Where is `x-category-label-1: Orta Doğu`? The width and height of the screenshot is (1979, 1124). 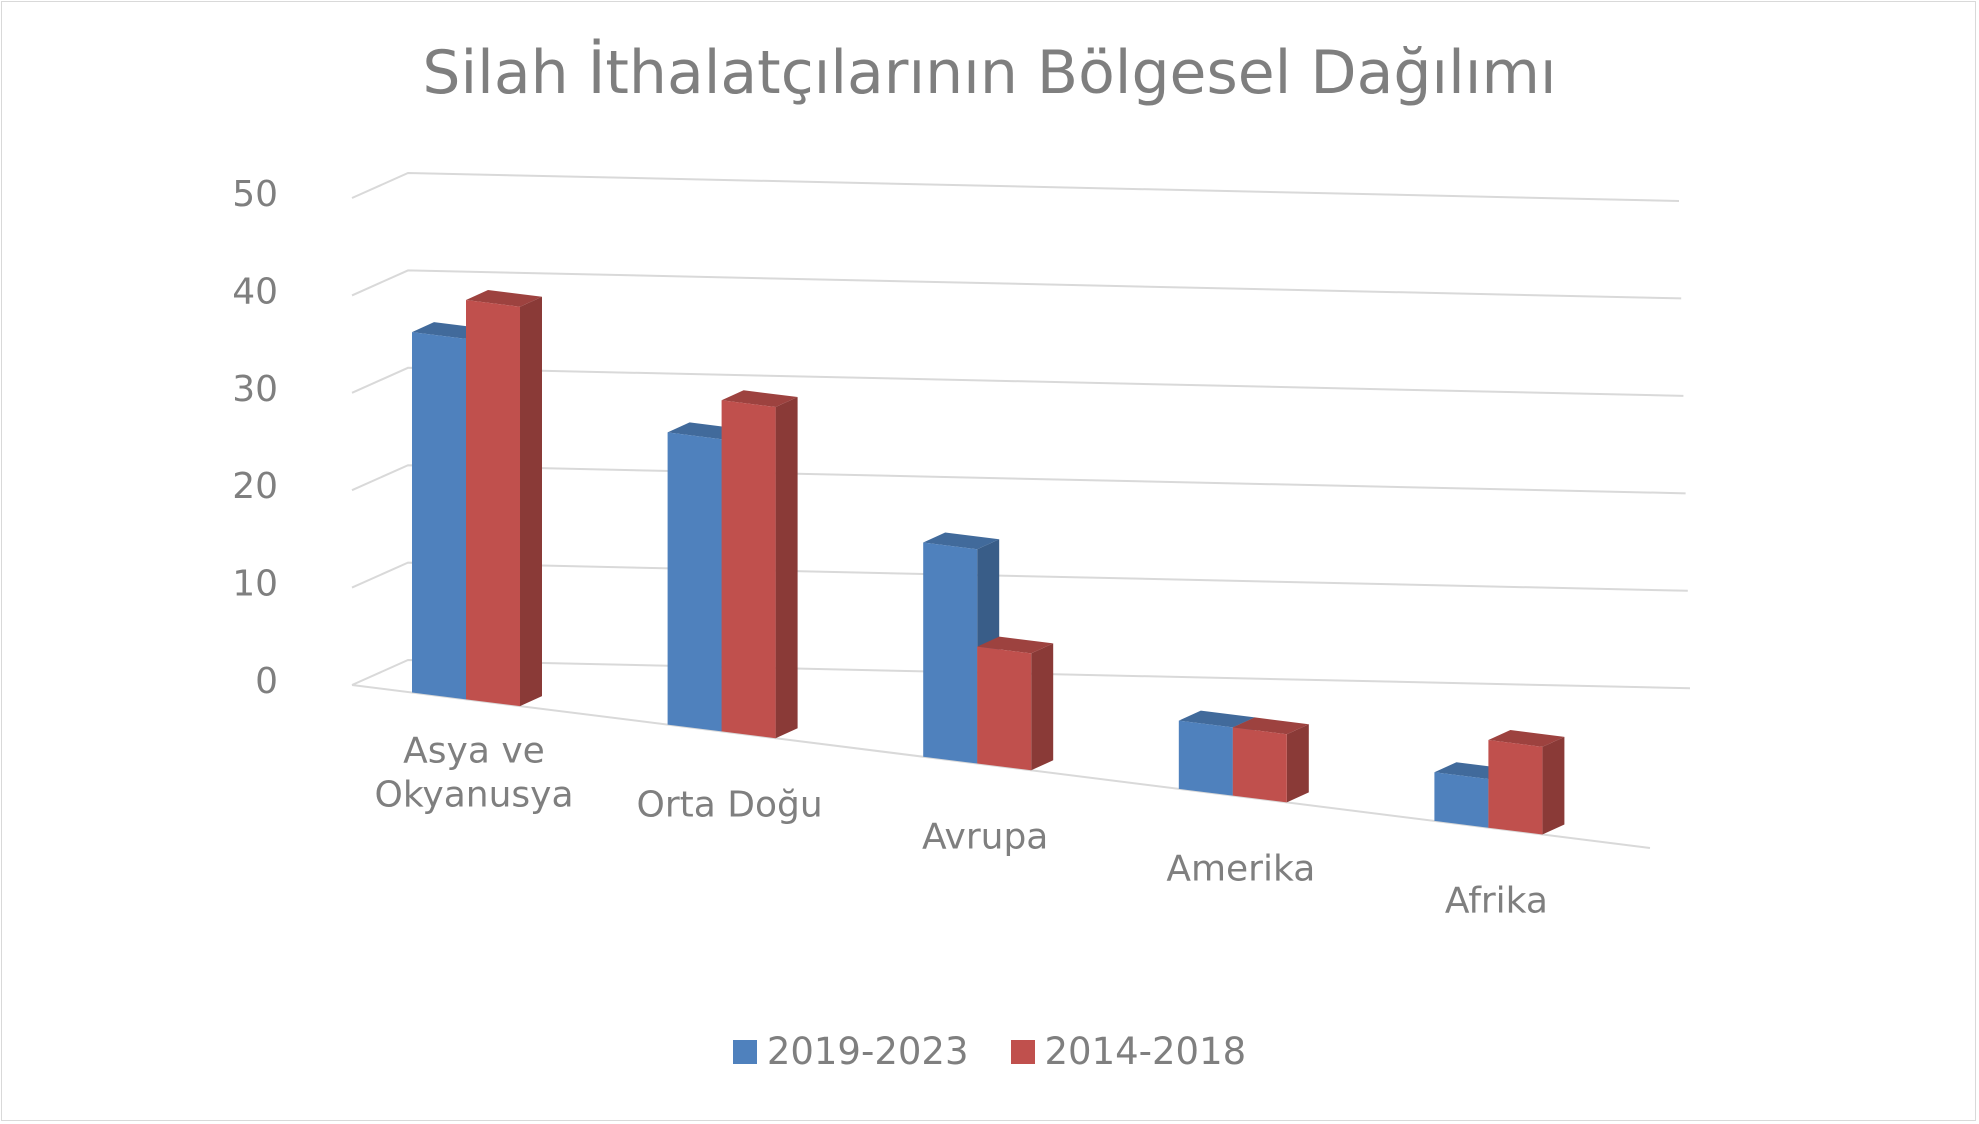
x-category-label-1: Orta Doğu is located at coordinates (730, 804).